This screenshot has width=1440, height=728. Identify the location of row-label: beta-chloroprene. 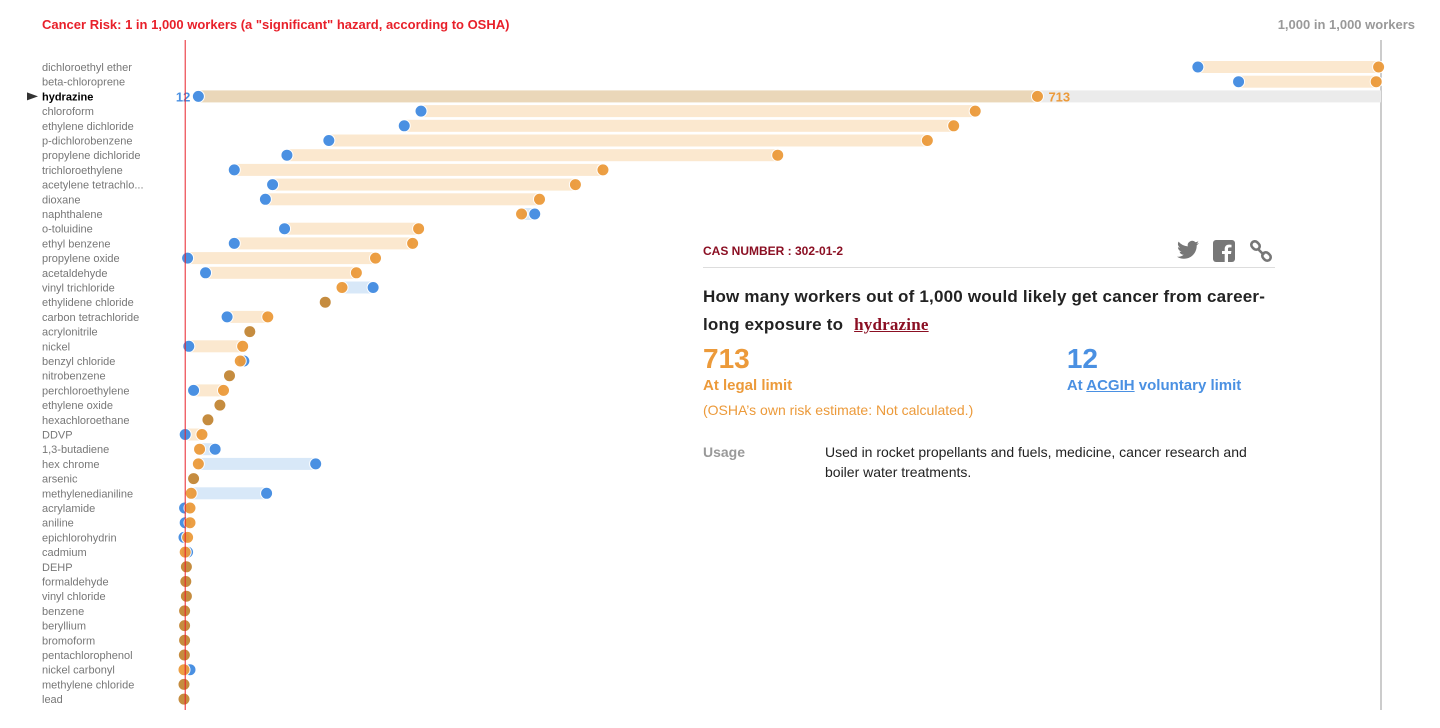
(83, 83).